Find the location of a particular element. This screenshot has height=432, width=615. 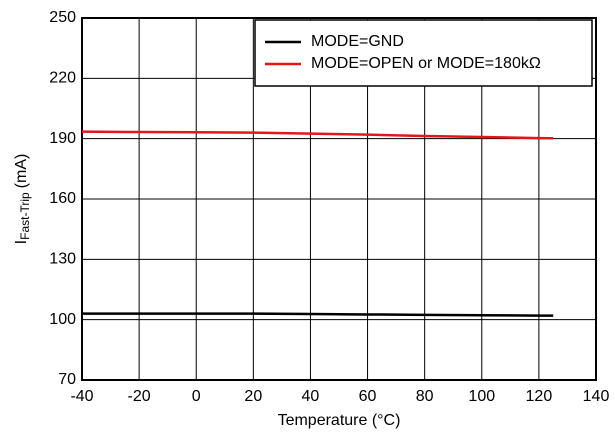

y-label-unit: (mA) is located at coordinates (21, 171).